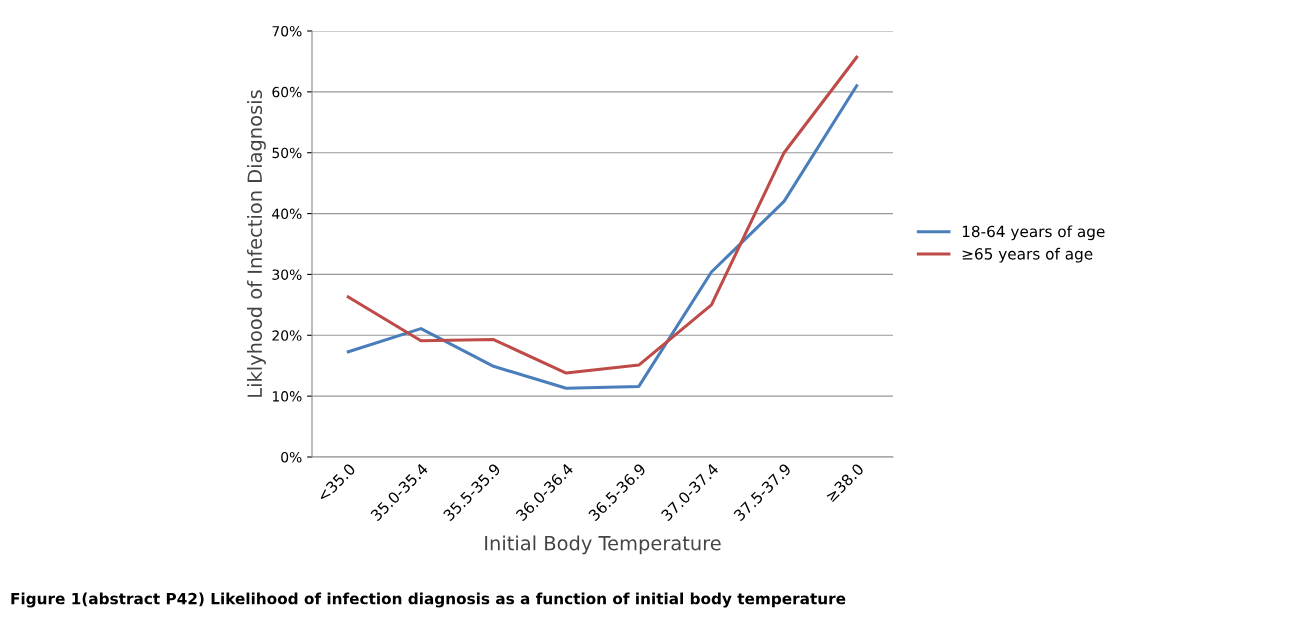  I want to click on y-tick-label: 20%, so click(287, 335).